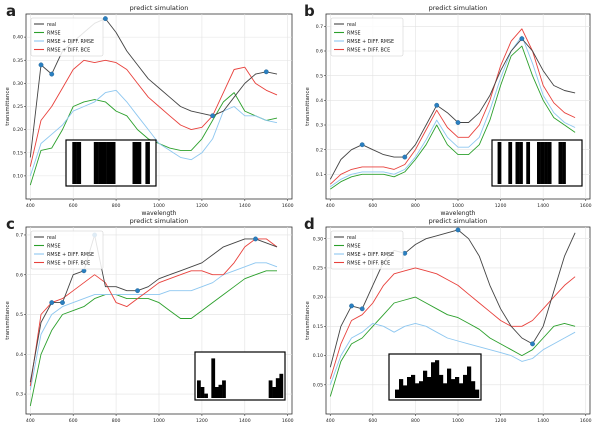 Image resolution: width=600 pixels, height=425 pixels. I want to click on y-tick-label: 0.05, so click(318, 385).